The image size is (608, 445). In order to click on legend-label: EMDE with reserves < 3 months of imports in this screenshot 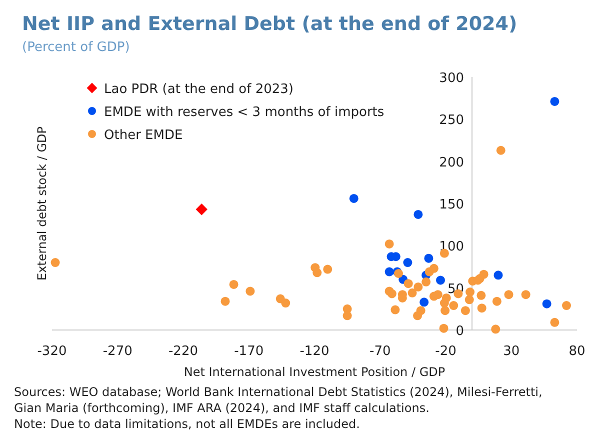, I will do `click(244, 112)`.